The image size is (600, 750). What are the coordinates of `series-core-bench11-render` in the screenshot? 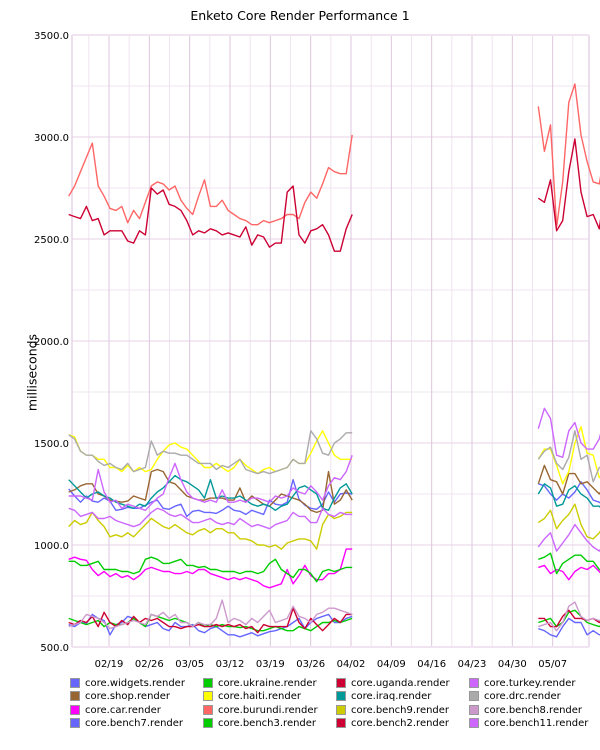 It's located at (334, 459).